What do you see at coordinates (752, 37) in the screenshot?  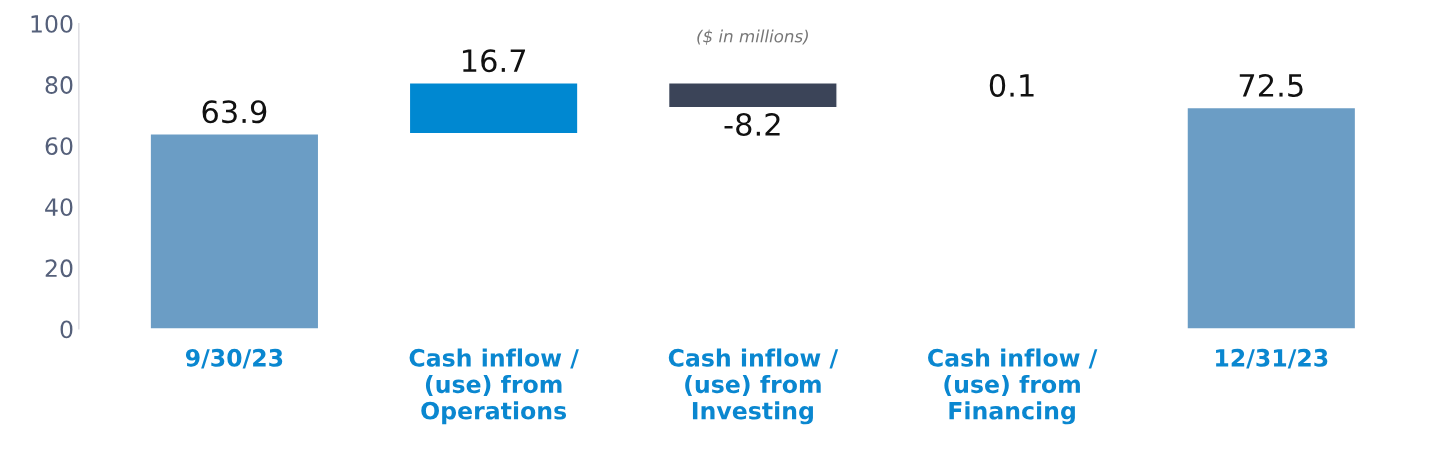 I see `annotation: ($ in millions)` at bounding box center [752, 37].